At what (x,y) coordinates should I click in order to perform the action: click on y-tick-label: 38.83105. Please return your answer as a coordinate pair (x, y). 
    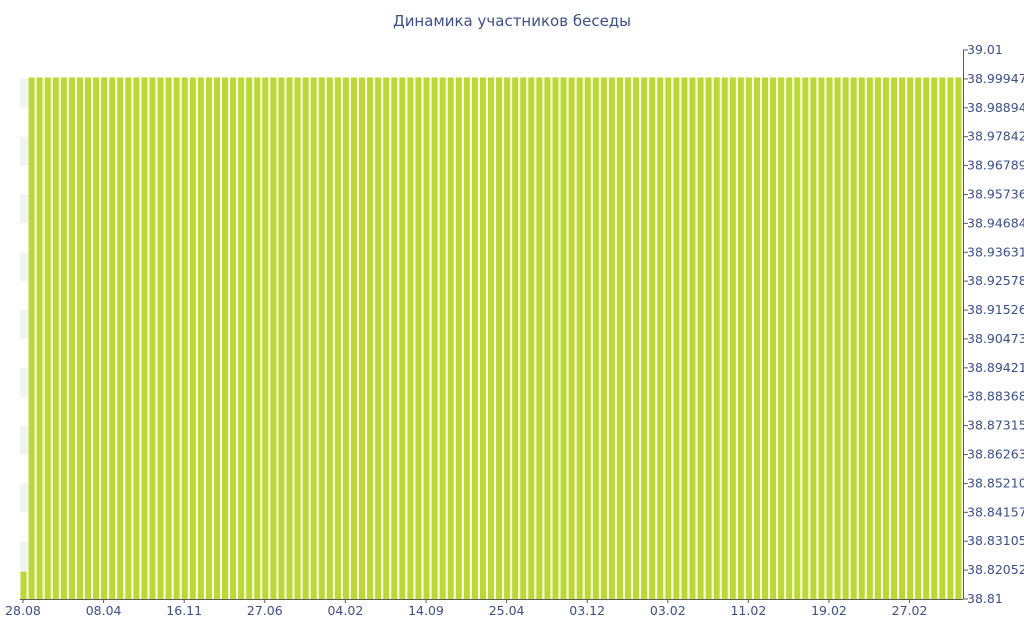
    Looking at the image, I should click on (995, 540).